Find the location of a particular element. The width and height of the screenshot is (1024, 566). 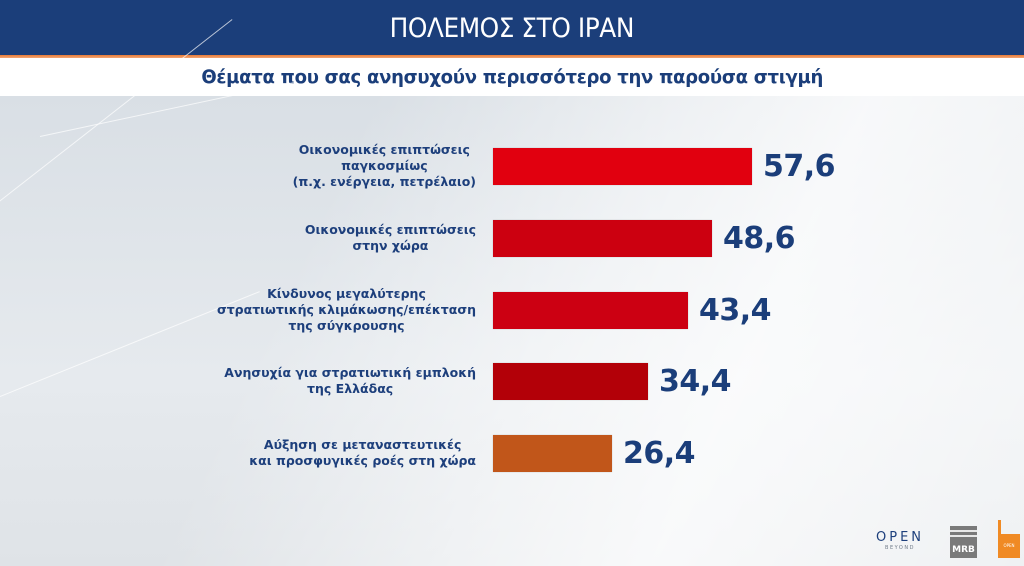

bar-label-line: παγκοσμίως is located at coordinates (384, 165).